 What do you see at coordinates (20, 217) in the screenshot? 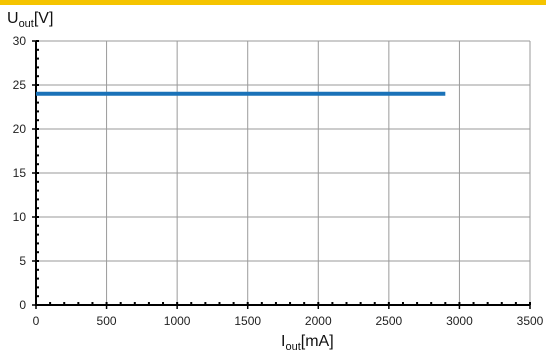
I see `y-tick-label: 10` at bounding box center [20, 217].